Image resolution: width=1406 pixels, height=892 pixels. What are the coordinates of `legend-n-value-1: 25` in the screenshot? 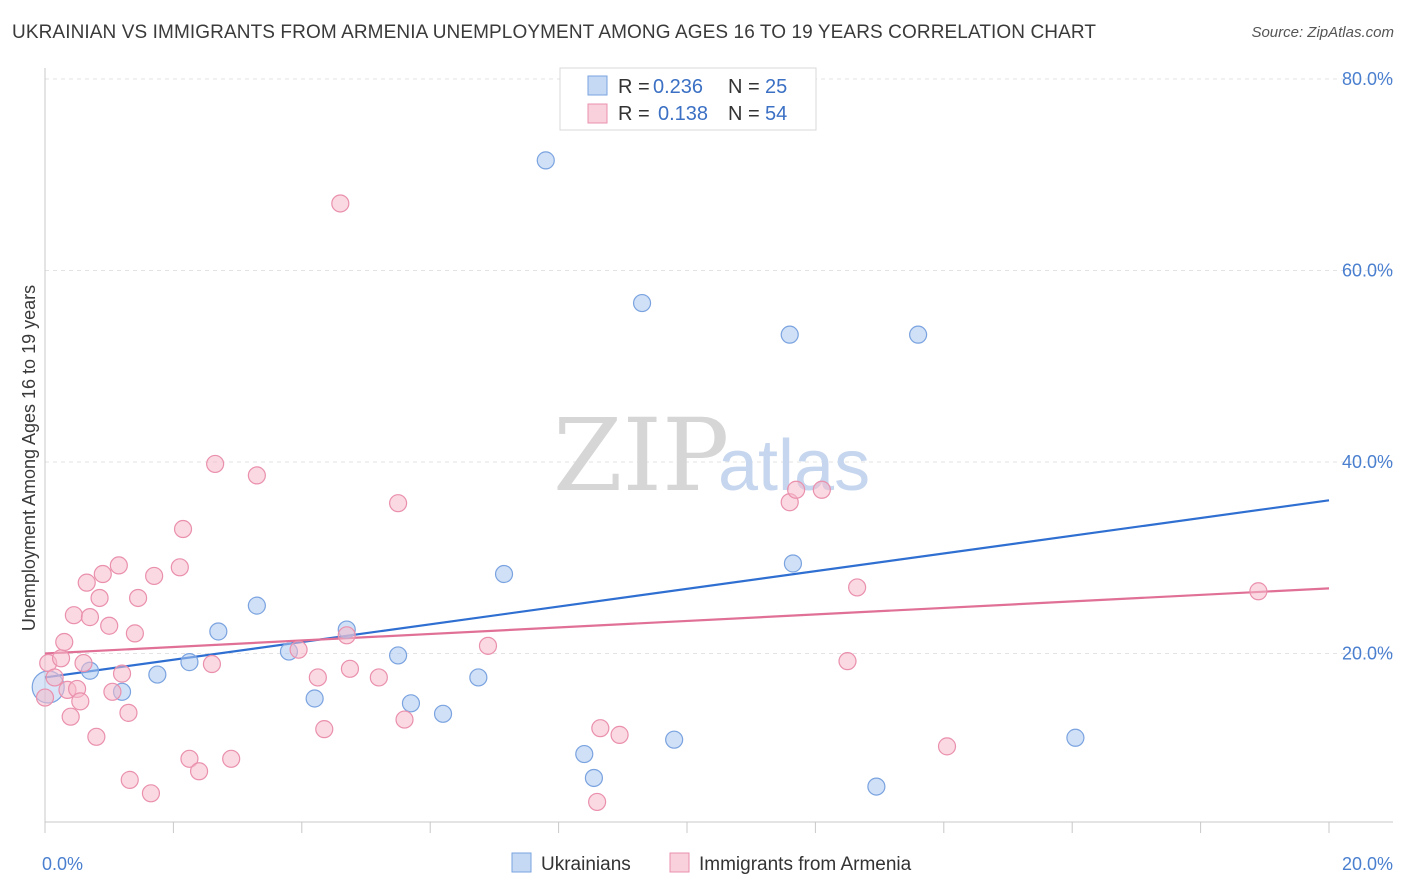 It's located at (776, 87).